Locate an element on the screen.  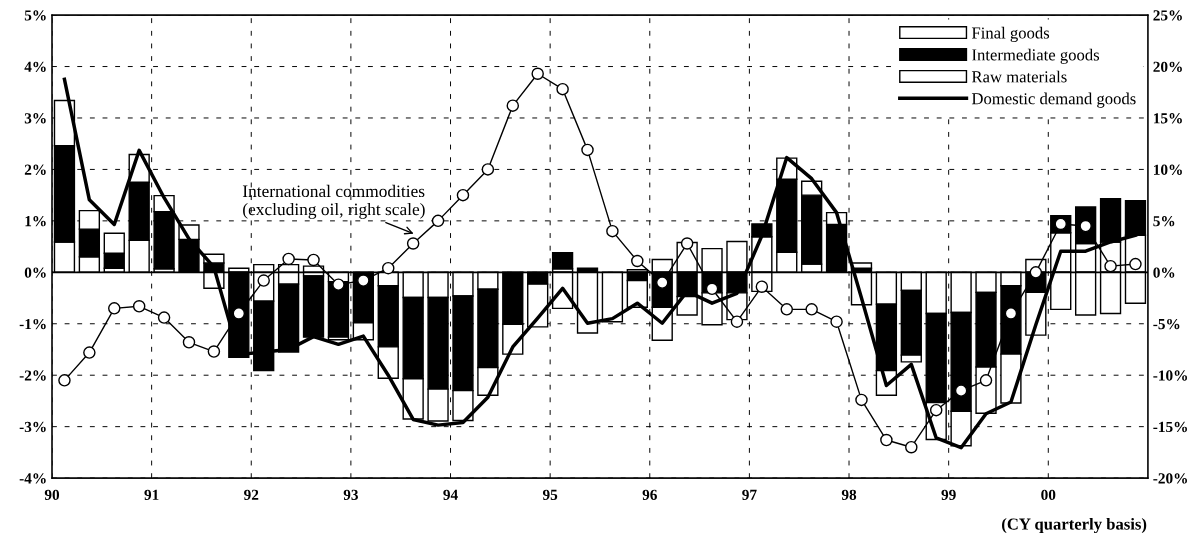
x-tick-label: 92 is located at coordinates (251, 494).